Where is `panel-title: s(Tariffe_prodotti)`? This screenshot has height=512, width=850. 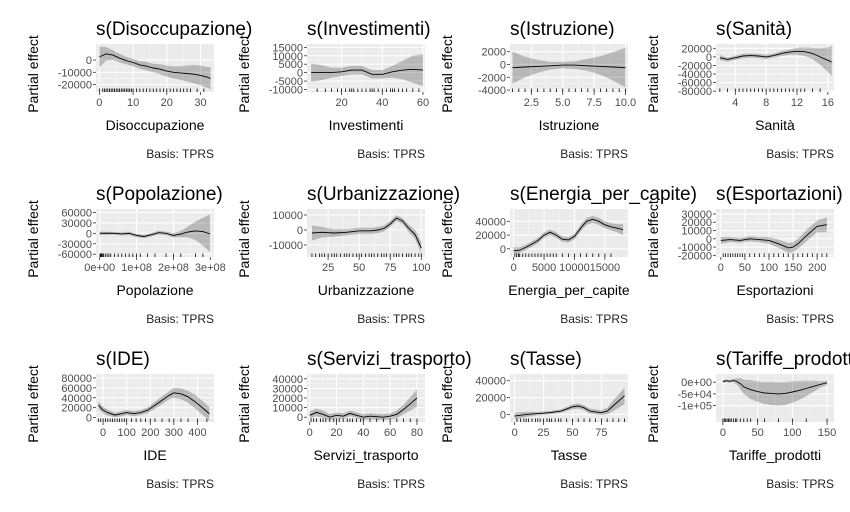 panel-title: s(Tariffe_prodotti) is located at coordinates (783, 359).